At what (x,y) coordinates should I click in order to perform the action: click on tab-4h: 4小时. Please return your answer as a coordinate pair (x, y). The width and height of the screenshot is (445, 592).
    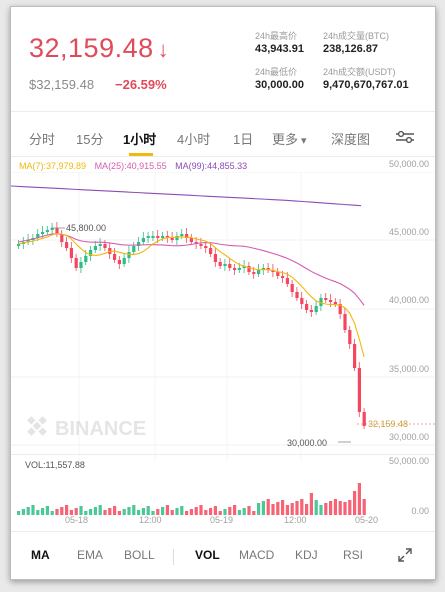
    Looking at the image, I should click on (194, 139).